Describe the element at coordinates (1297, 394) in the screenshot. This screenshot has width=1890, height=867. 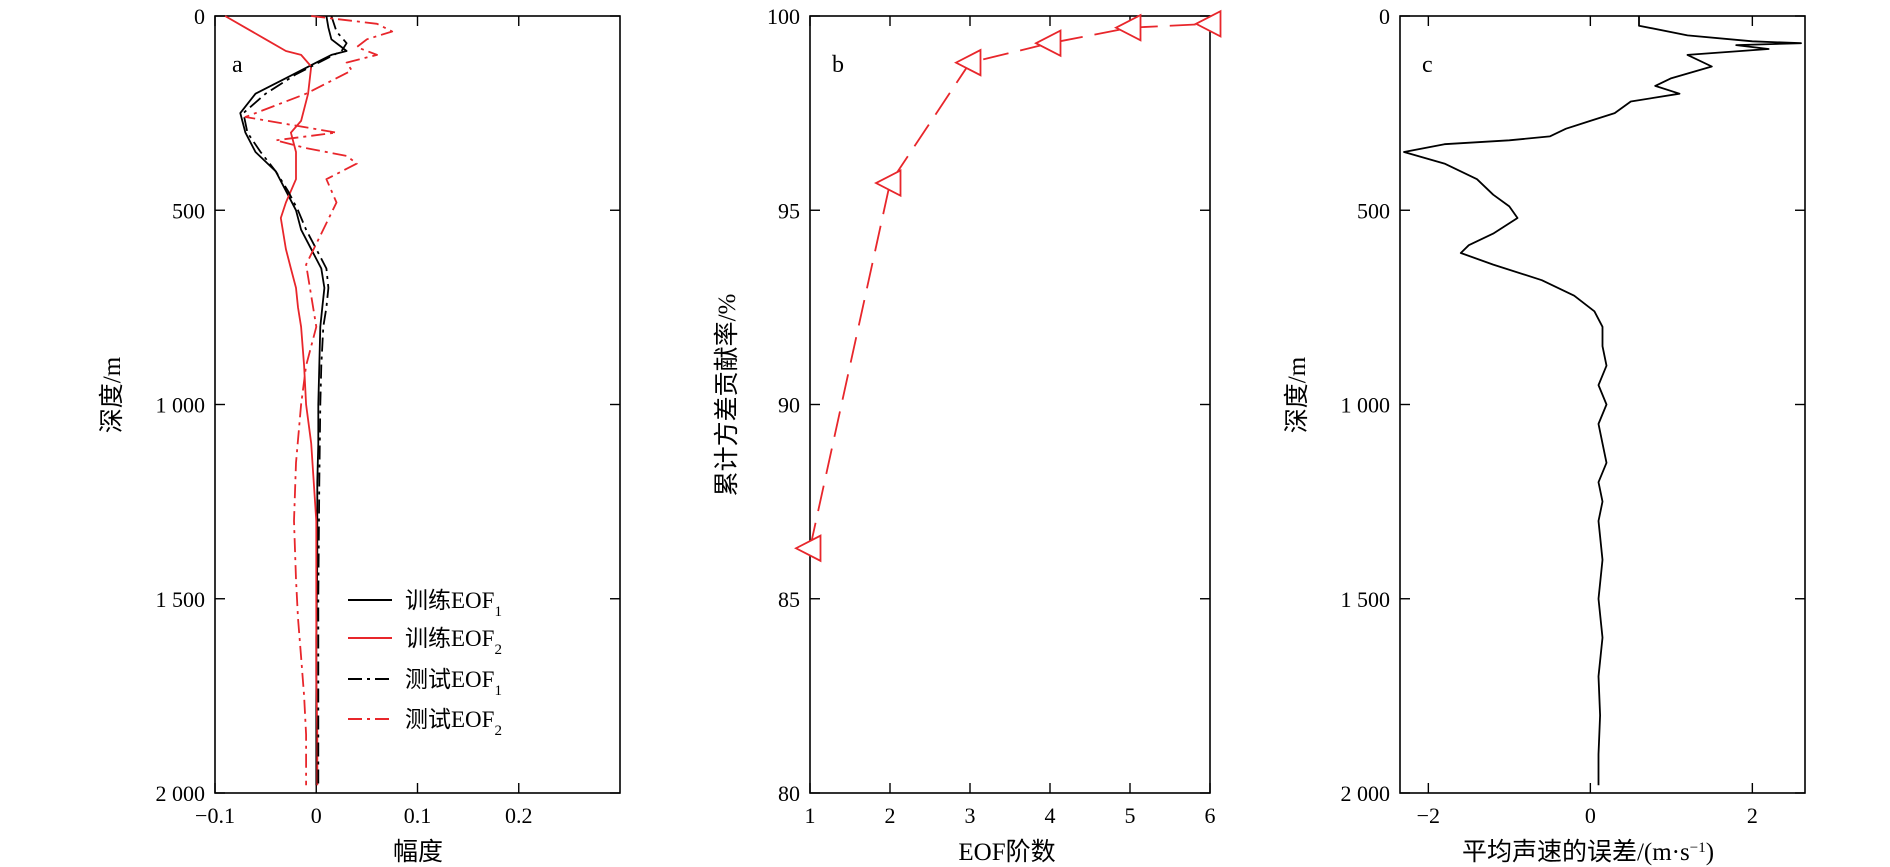
I see `panel-c-ylabel: 深度/m` at that location.